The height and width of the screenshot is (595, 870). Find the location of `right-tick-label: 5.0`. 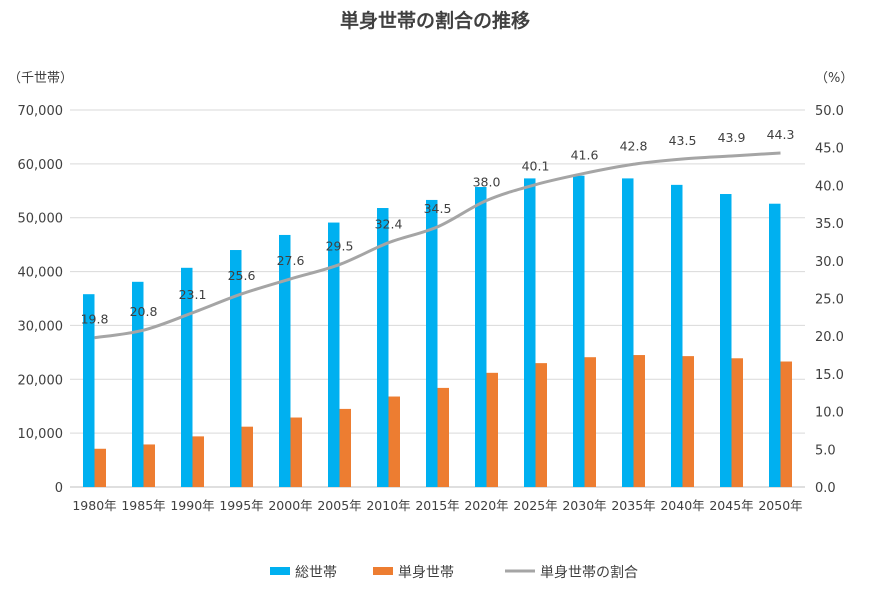

right-tick-label: 5.0 is located at coordinates (825, 450).